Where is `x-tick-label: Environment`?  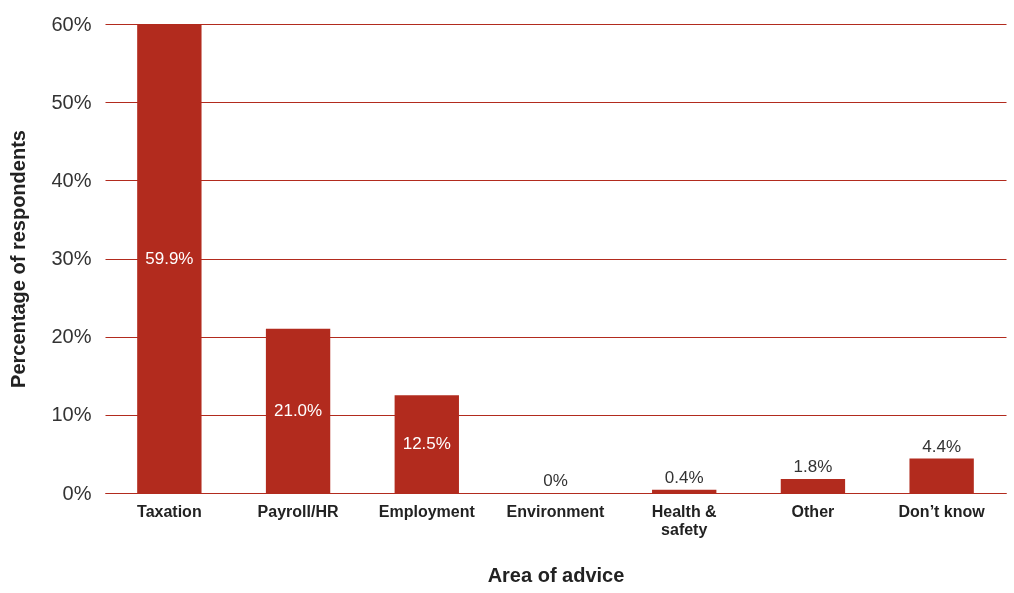 x-tick-label: Environment is located at coordinates (556, 511).